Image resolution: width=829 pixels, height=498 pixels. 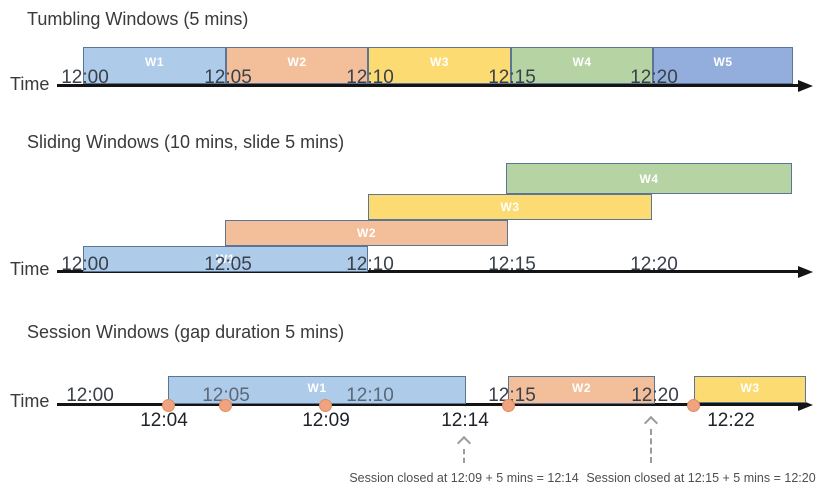 What do you see at coordinates (805, 85) in the screenshot?
I see `tumbling-timeline-arrowhead` at bounding box center [805, 85].